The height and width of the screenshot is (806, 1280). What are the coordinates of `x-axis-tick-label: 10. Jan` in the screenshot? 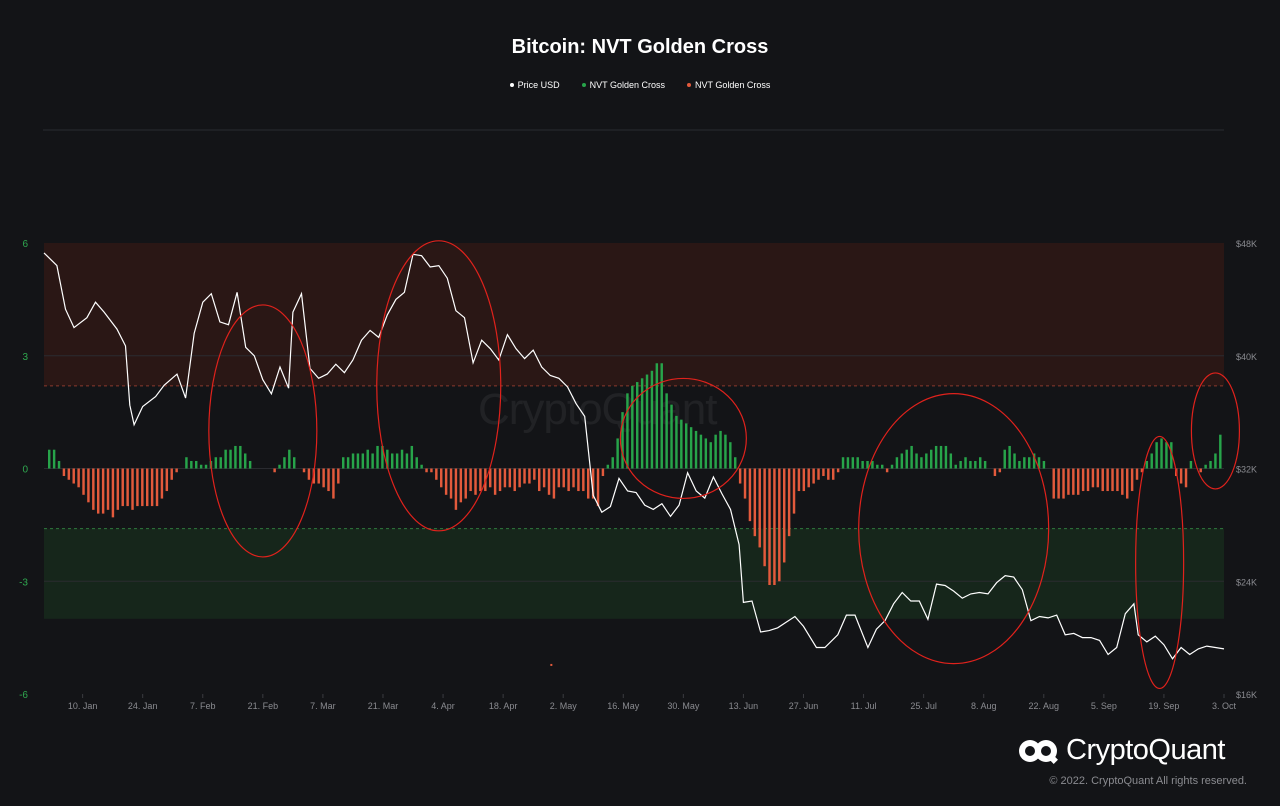 It's located at (83, 706).